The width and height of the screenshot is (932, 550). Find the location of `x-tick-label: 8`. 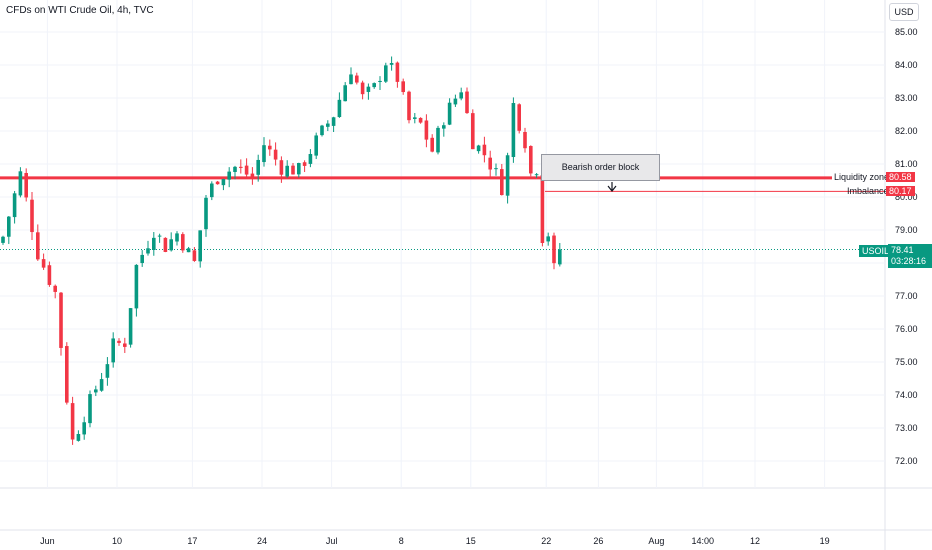

x-tick-label: 8 is located at coordinates (401, 541).